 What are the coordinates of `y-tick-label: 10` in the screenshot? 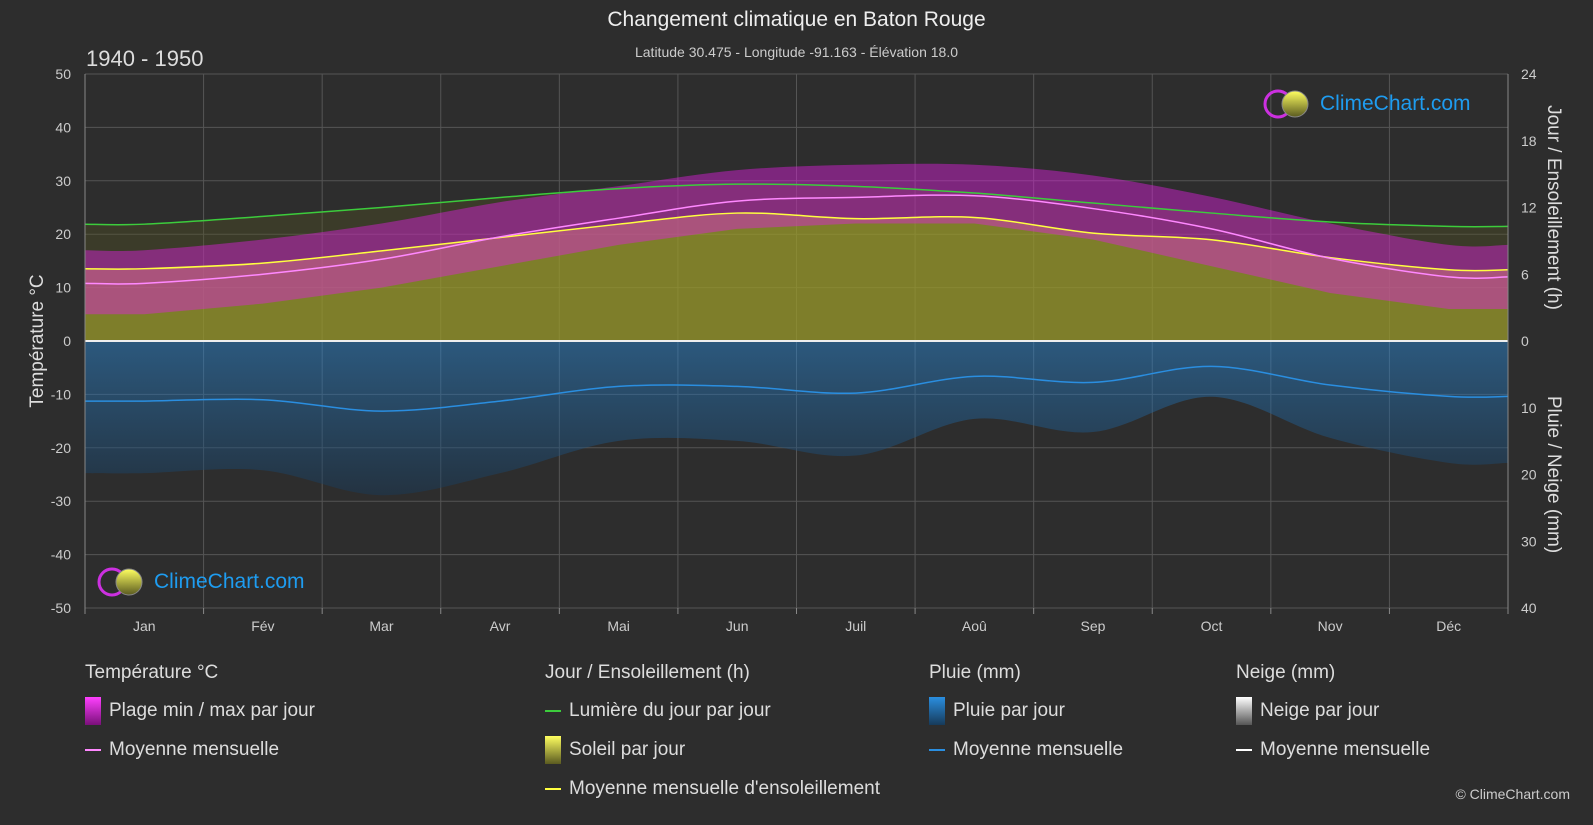 It's located at (63, 288).